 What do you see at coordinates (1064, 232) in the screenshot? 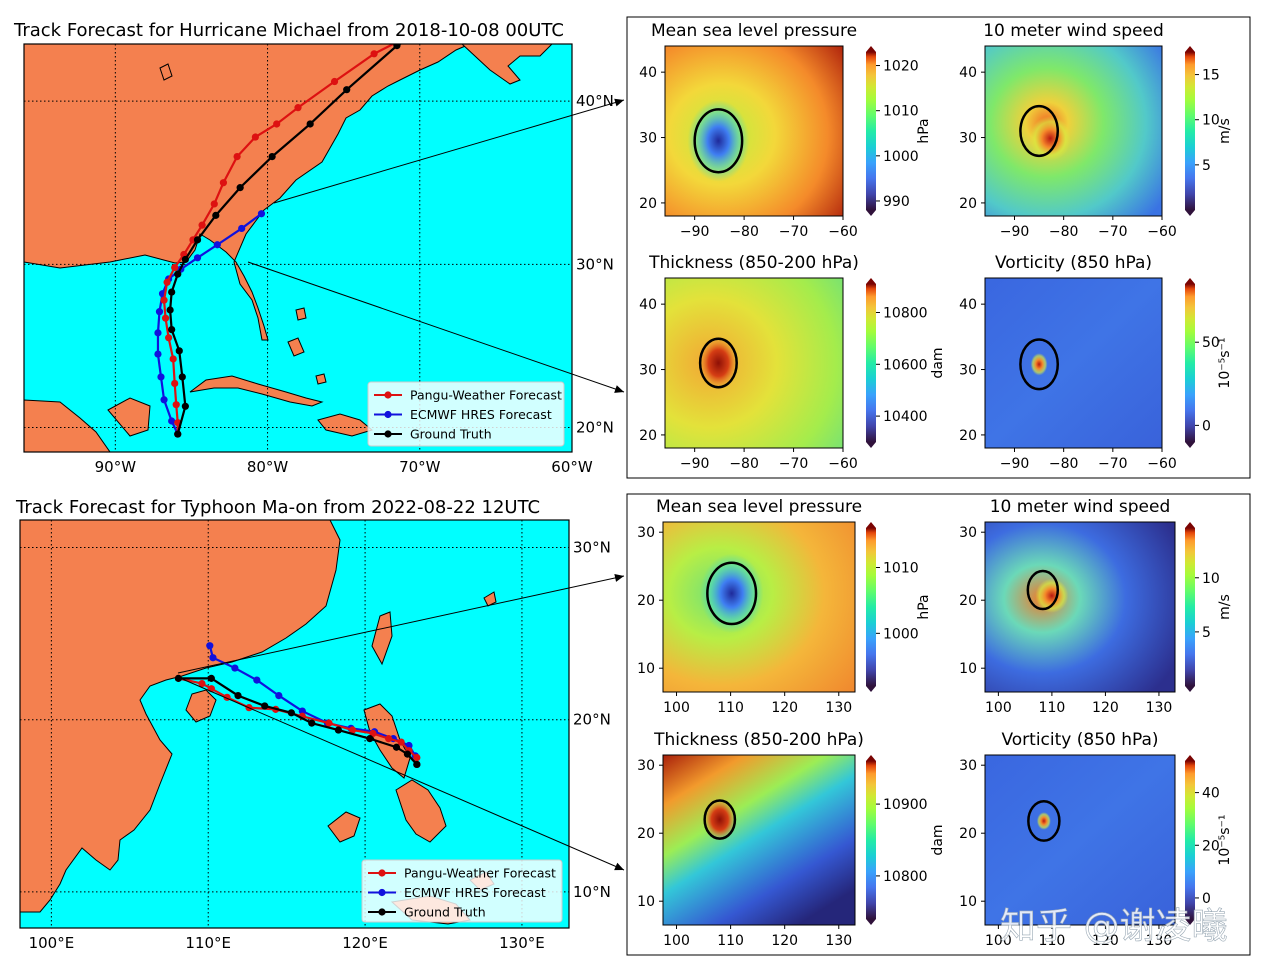
I see `x-tick-label: −80` at bounding box center [1064, 232].